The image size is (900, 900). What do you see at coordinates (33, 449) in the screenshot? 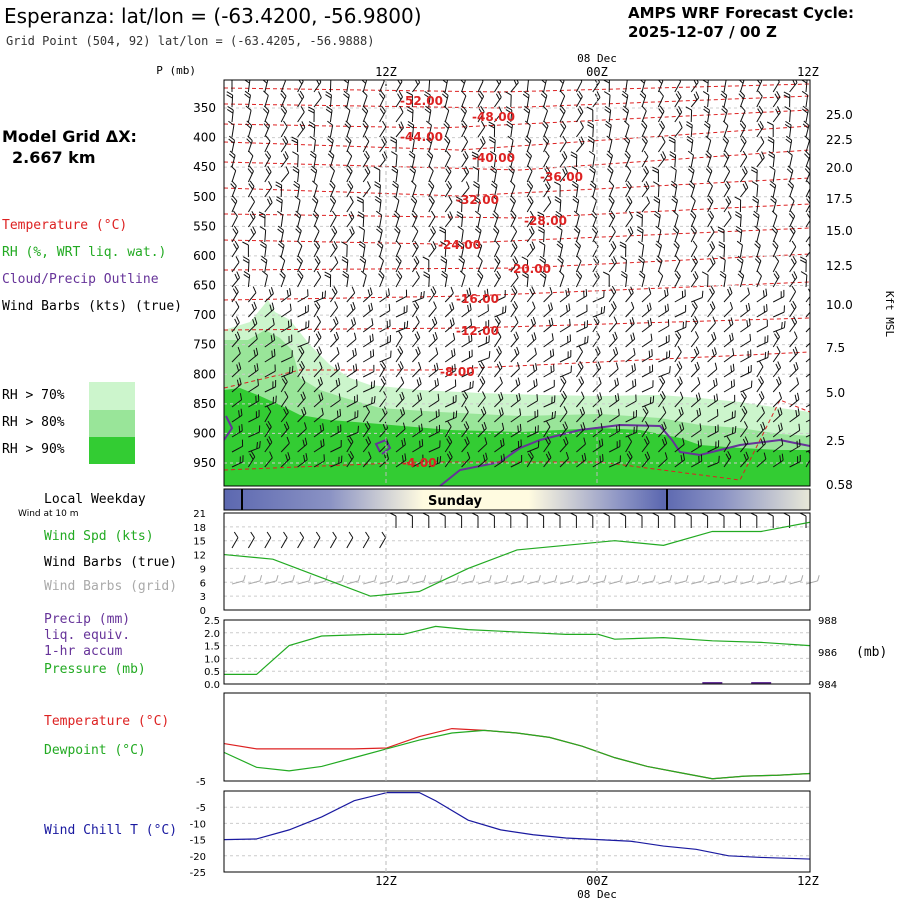
I see `legend-rh90: RH > 90%` at bounding box center [33, 449].